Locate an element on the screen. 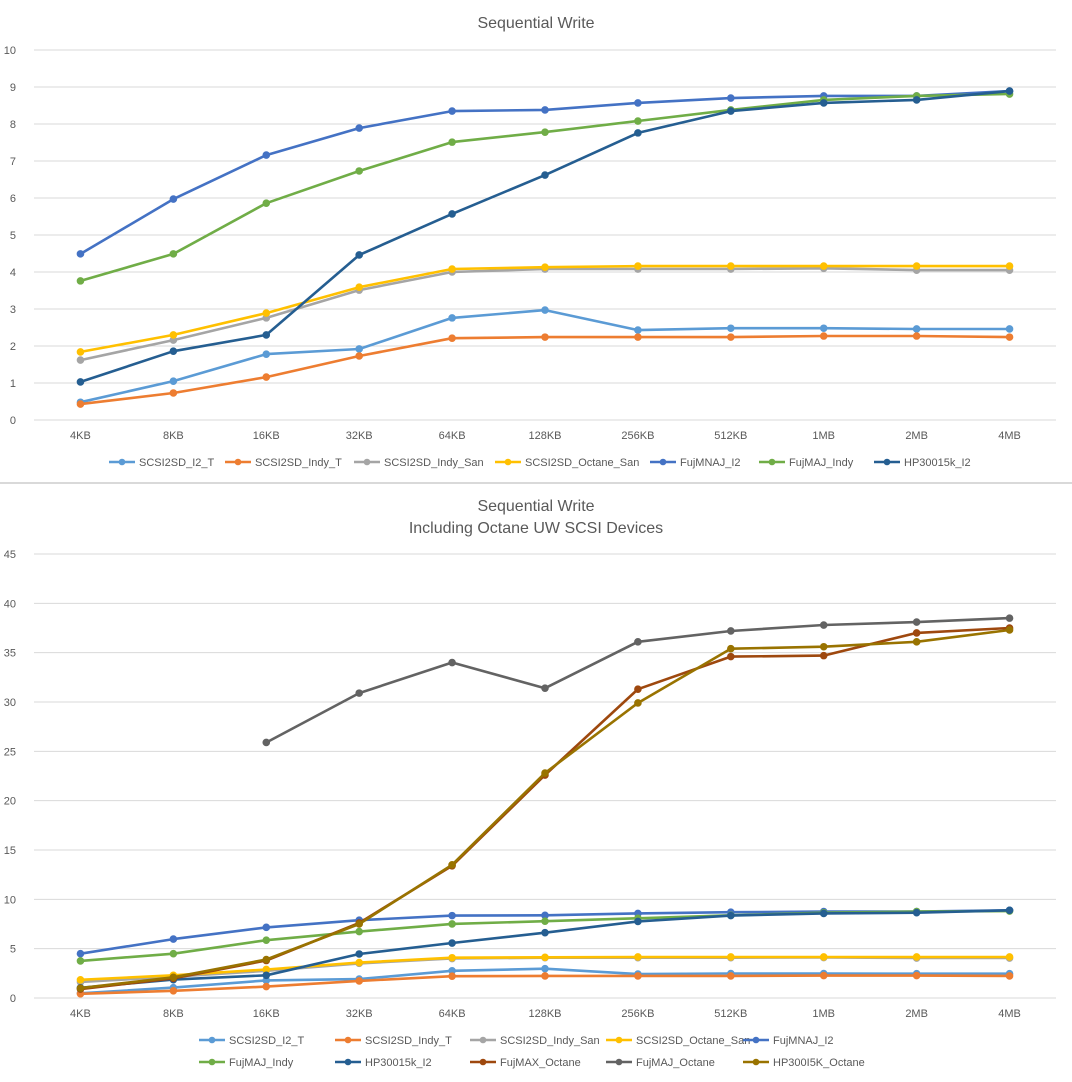  x-tick-label: 32KB is located at coordinates (359, 436).